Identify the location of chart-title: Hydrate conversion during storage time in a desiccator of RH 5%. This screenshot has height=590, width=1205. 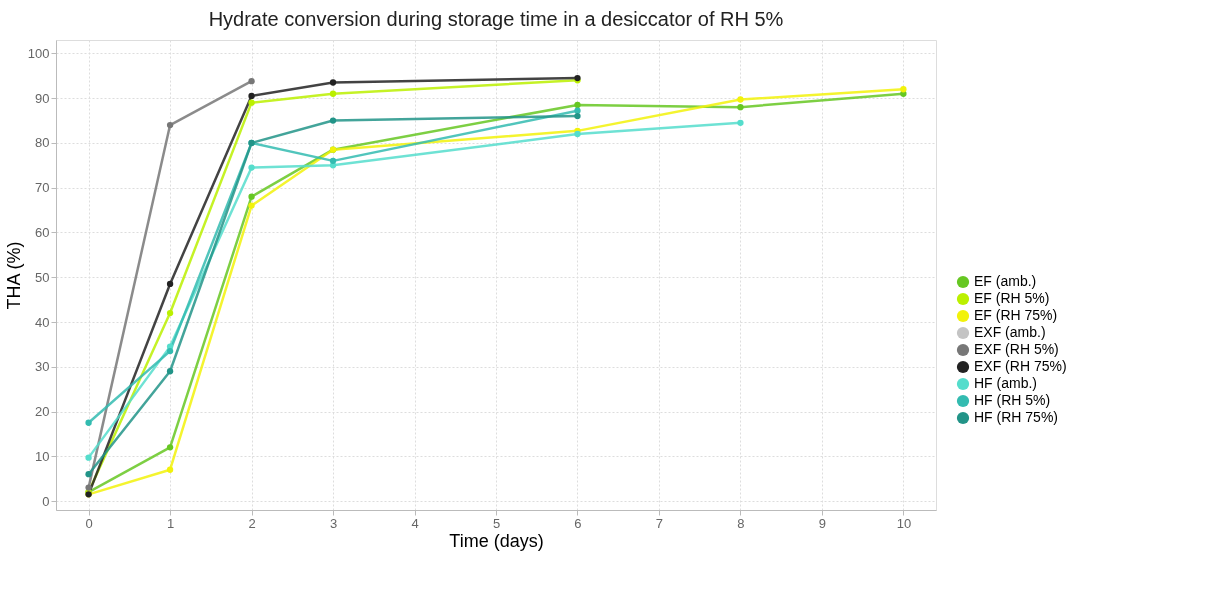
(496, 19).